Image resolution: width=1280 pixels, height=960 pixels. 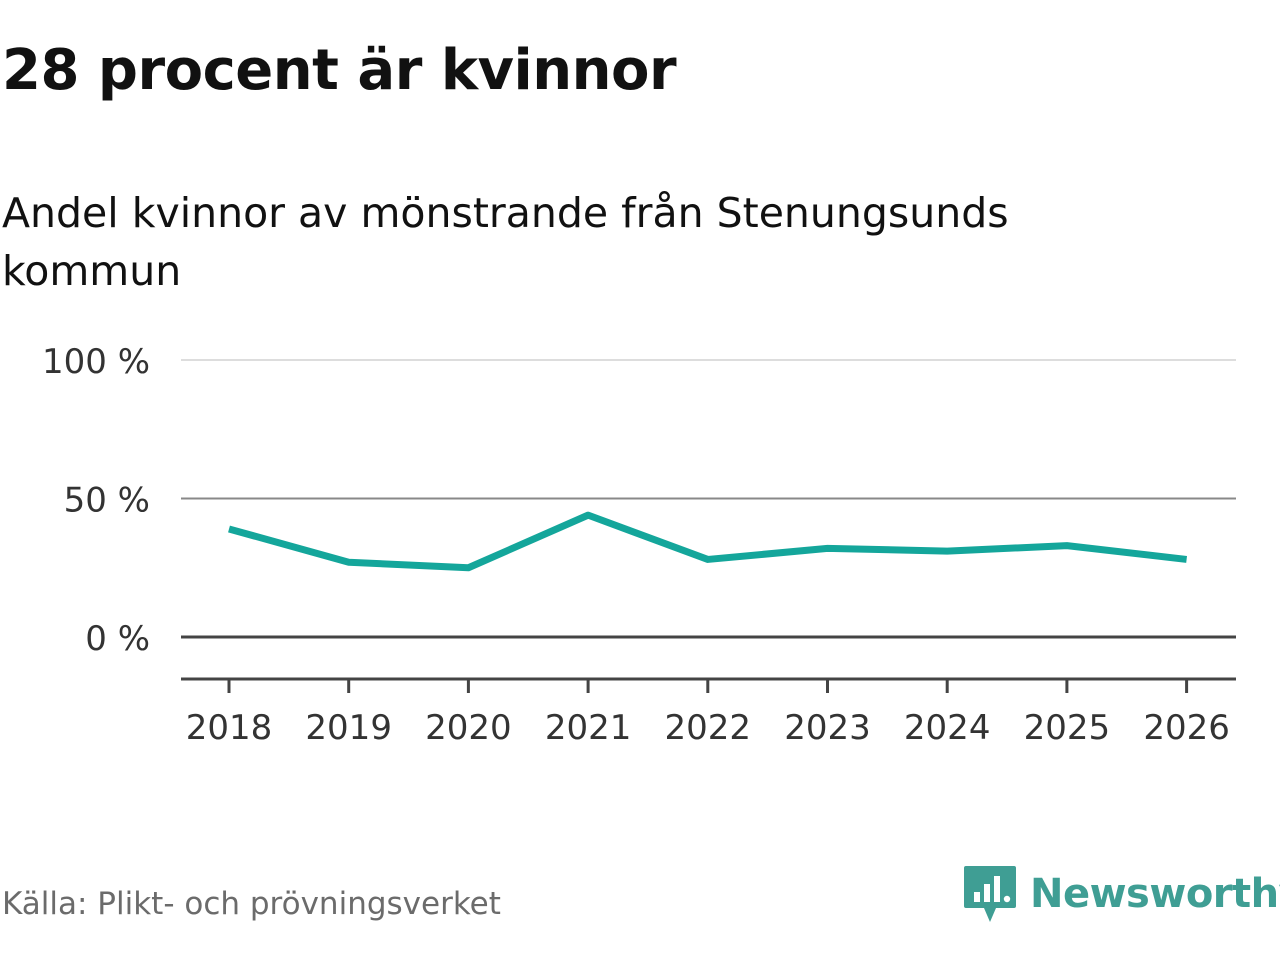 What do you see at coordinates (117, 639) in the screenshot?
I see `y-tick-label-0: 0 %` at bounding box center [117, 639].